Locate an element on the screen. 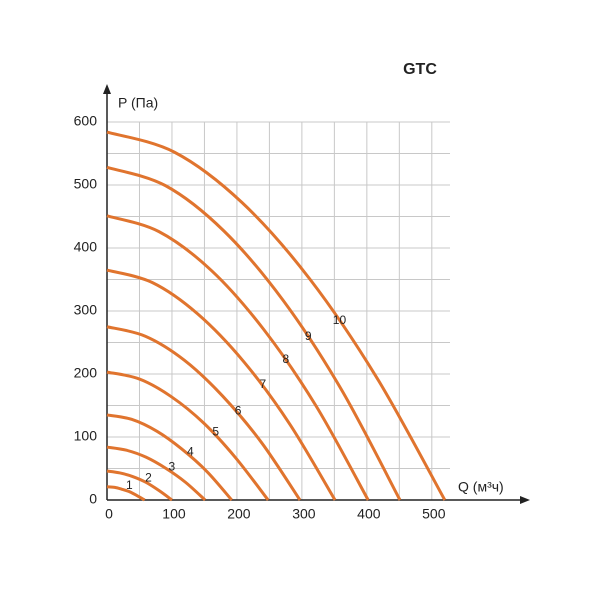  y-tick-label: 0 is located at coordinates (93, 499).